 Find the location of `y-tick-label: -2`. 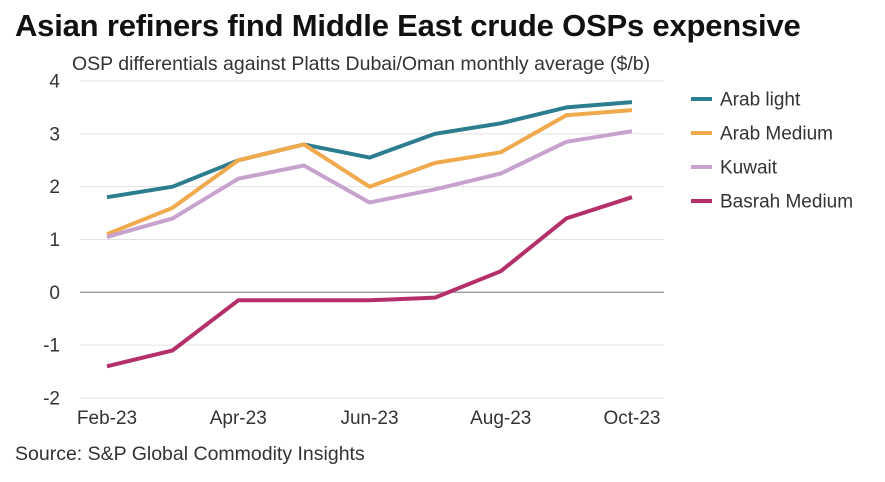

y-tick-label: -2 is located at coordinates (51, 399).